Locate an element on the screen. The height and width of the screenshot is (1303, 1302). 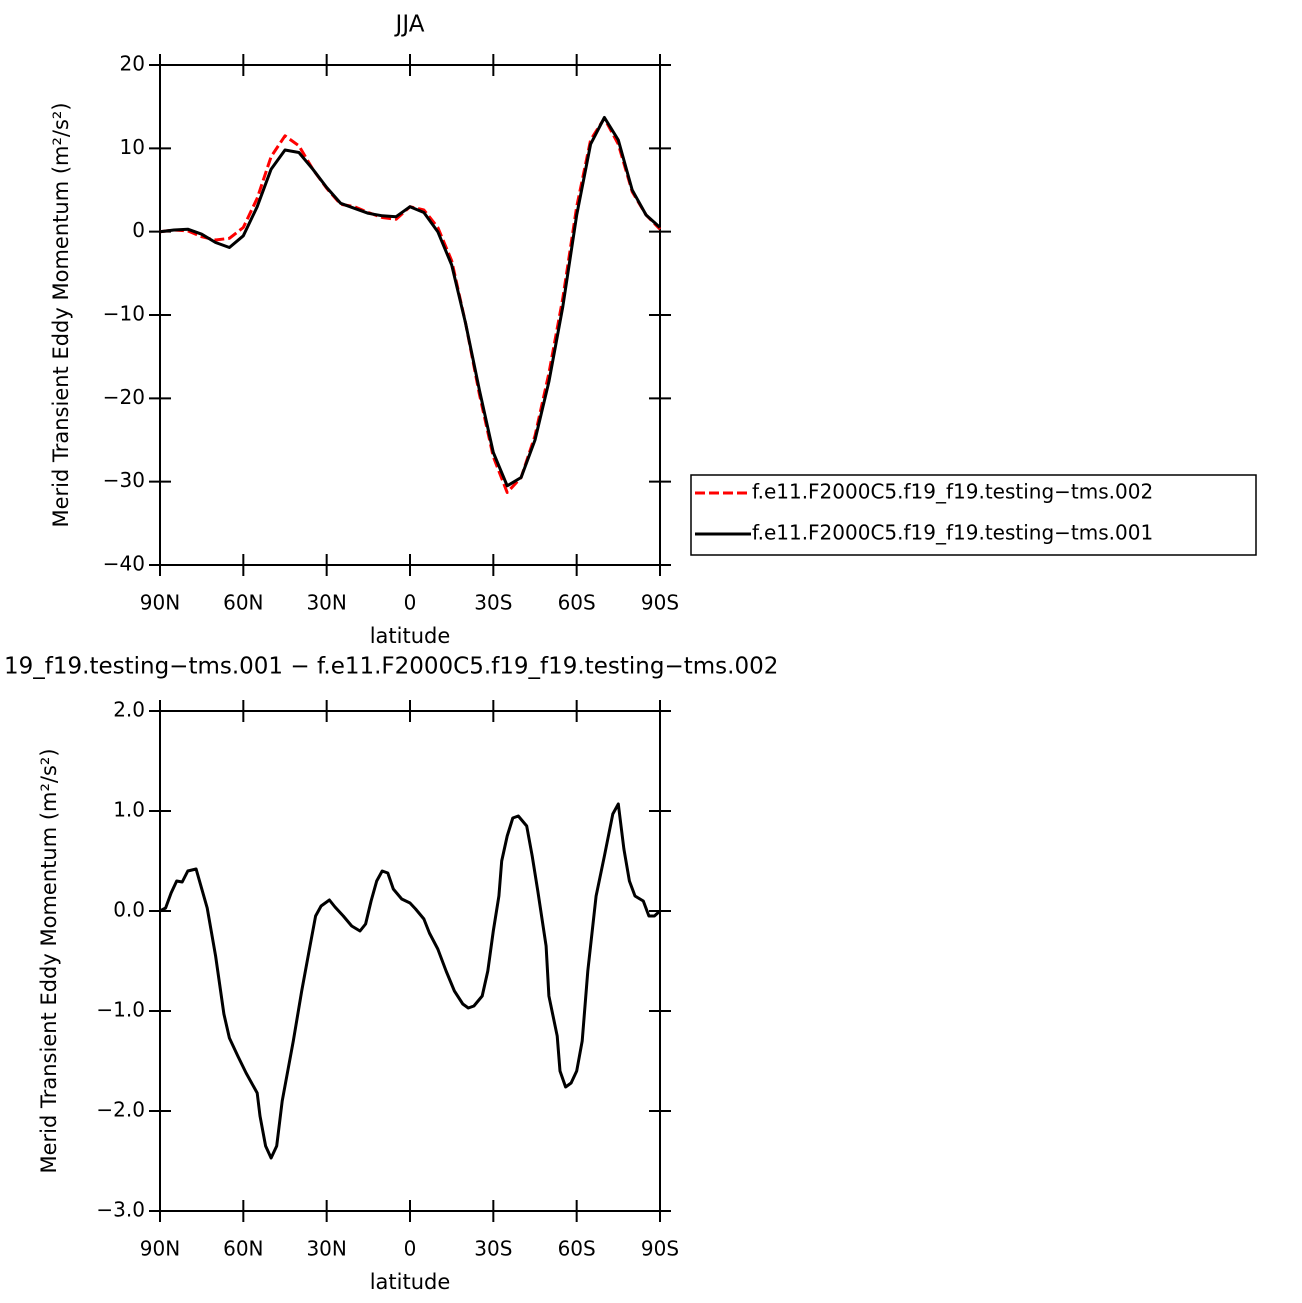
y-tick-label: −2.0 is located at coordinates (120, 1110).